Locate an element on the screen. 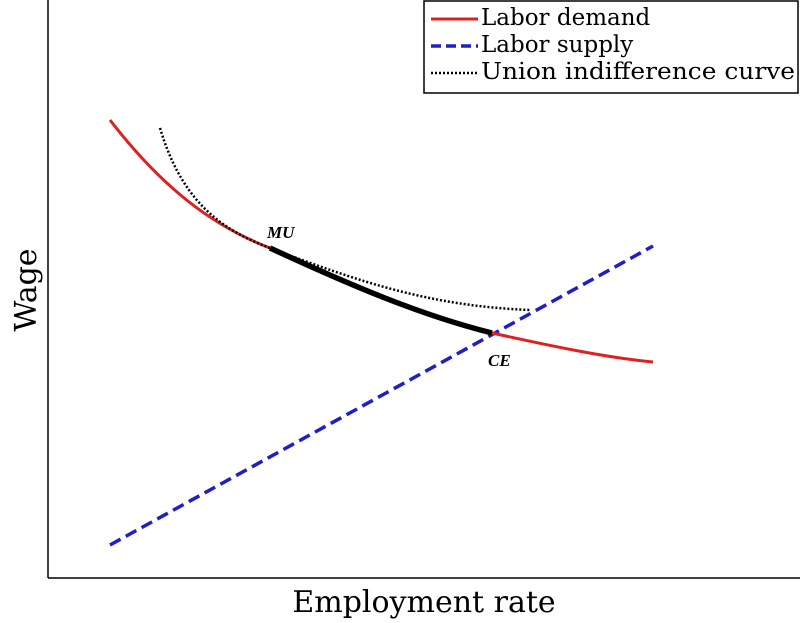 The width and height of the screenshot is (800, 623). legend-box is located at coordinates (611, 47).